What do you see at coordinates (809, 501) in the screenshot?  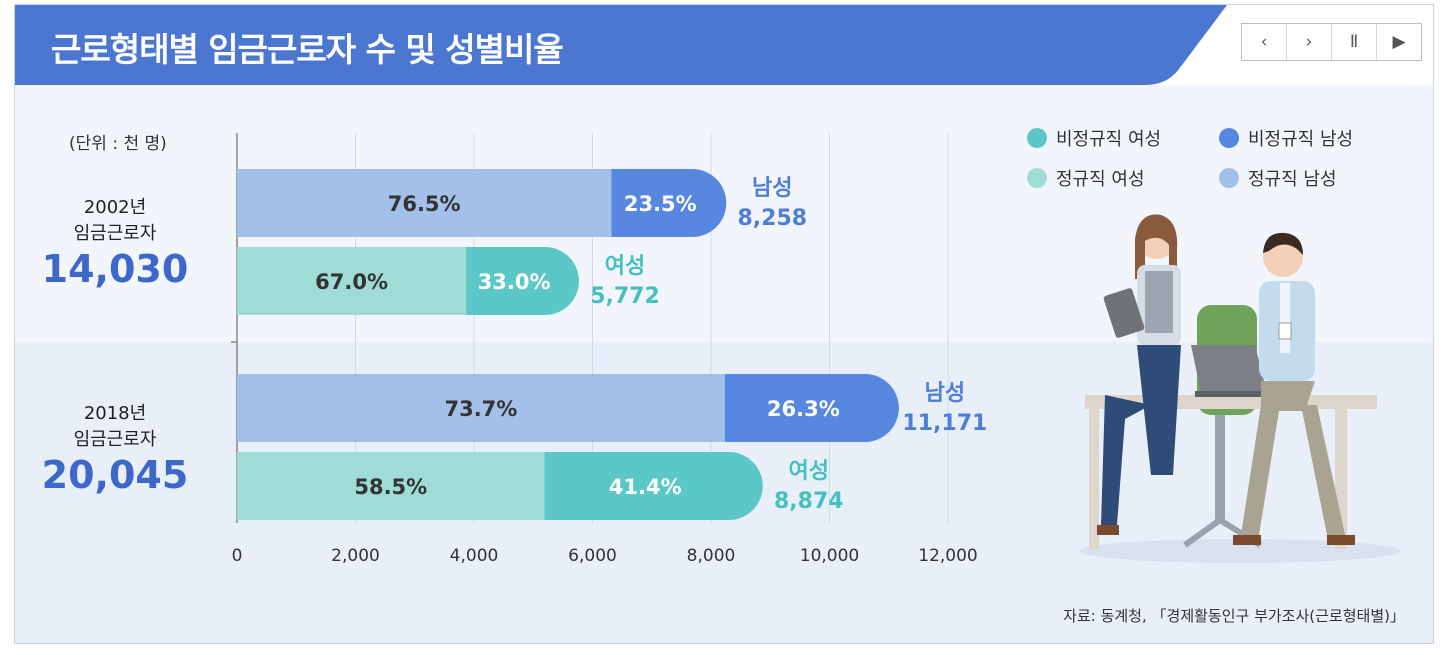 I see `total-label: 8,874` at bounding box center [809, 501].